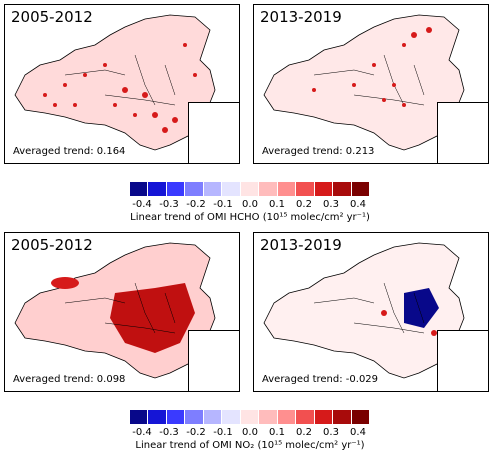 The height and width of the screenshot is (456, 500). I want to click on china-map-hcho-2005, so click(115, 82).